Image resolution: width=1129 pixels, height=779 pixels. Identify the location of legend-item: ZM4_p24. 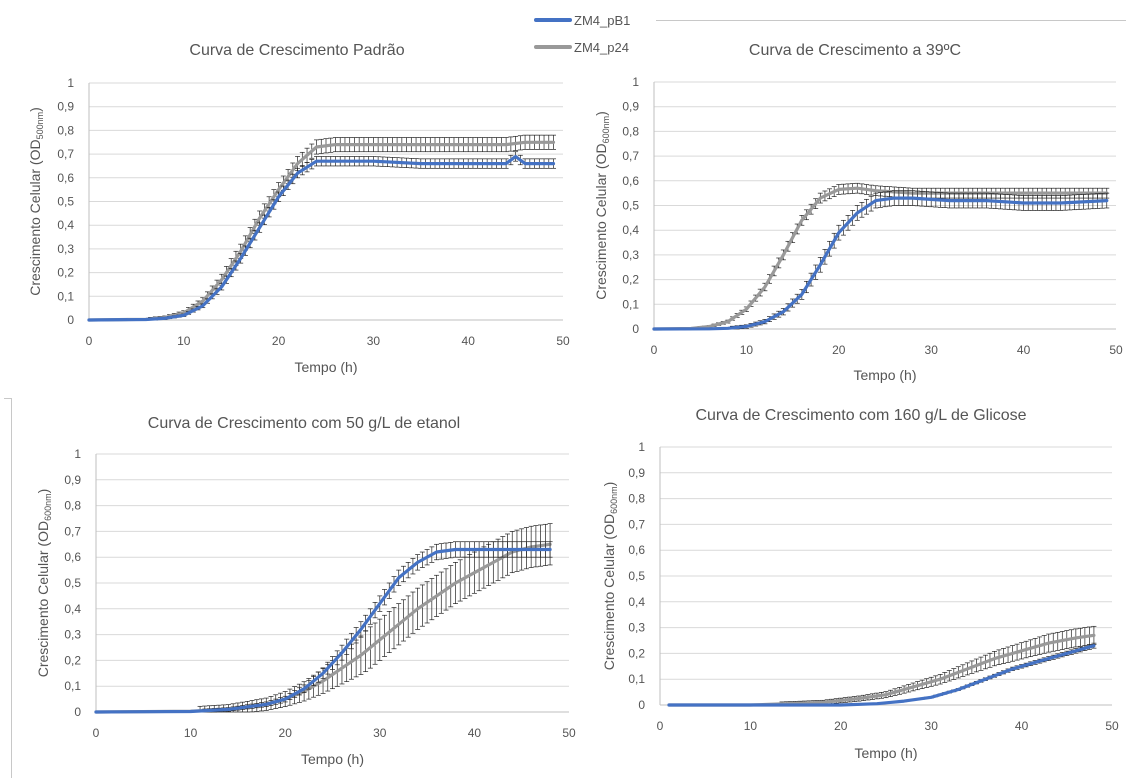
(581, 47).